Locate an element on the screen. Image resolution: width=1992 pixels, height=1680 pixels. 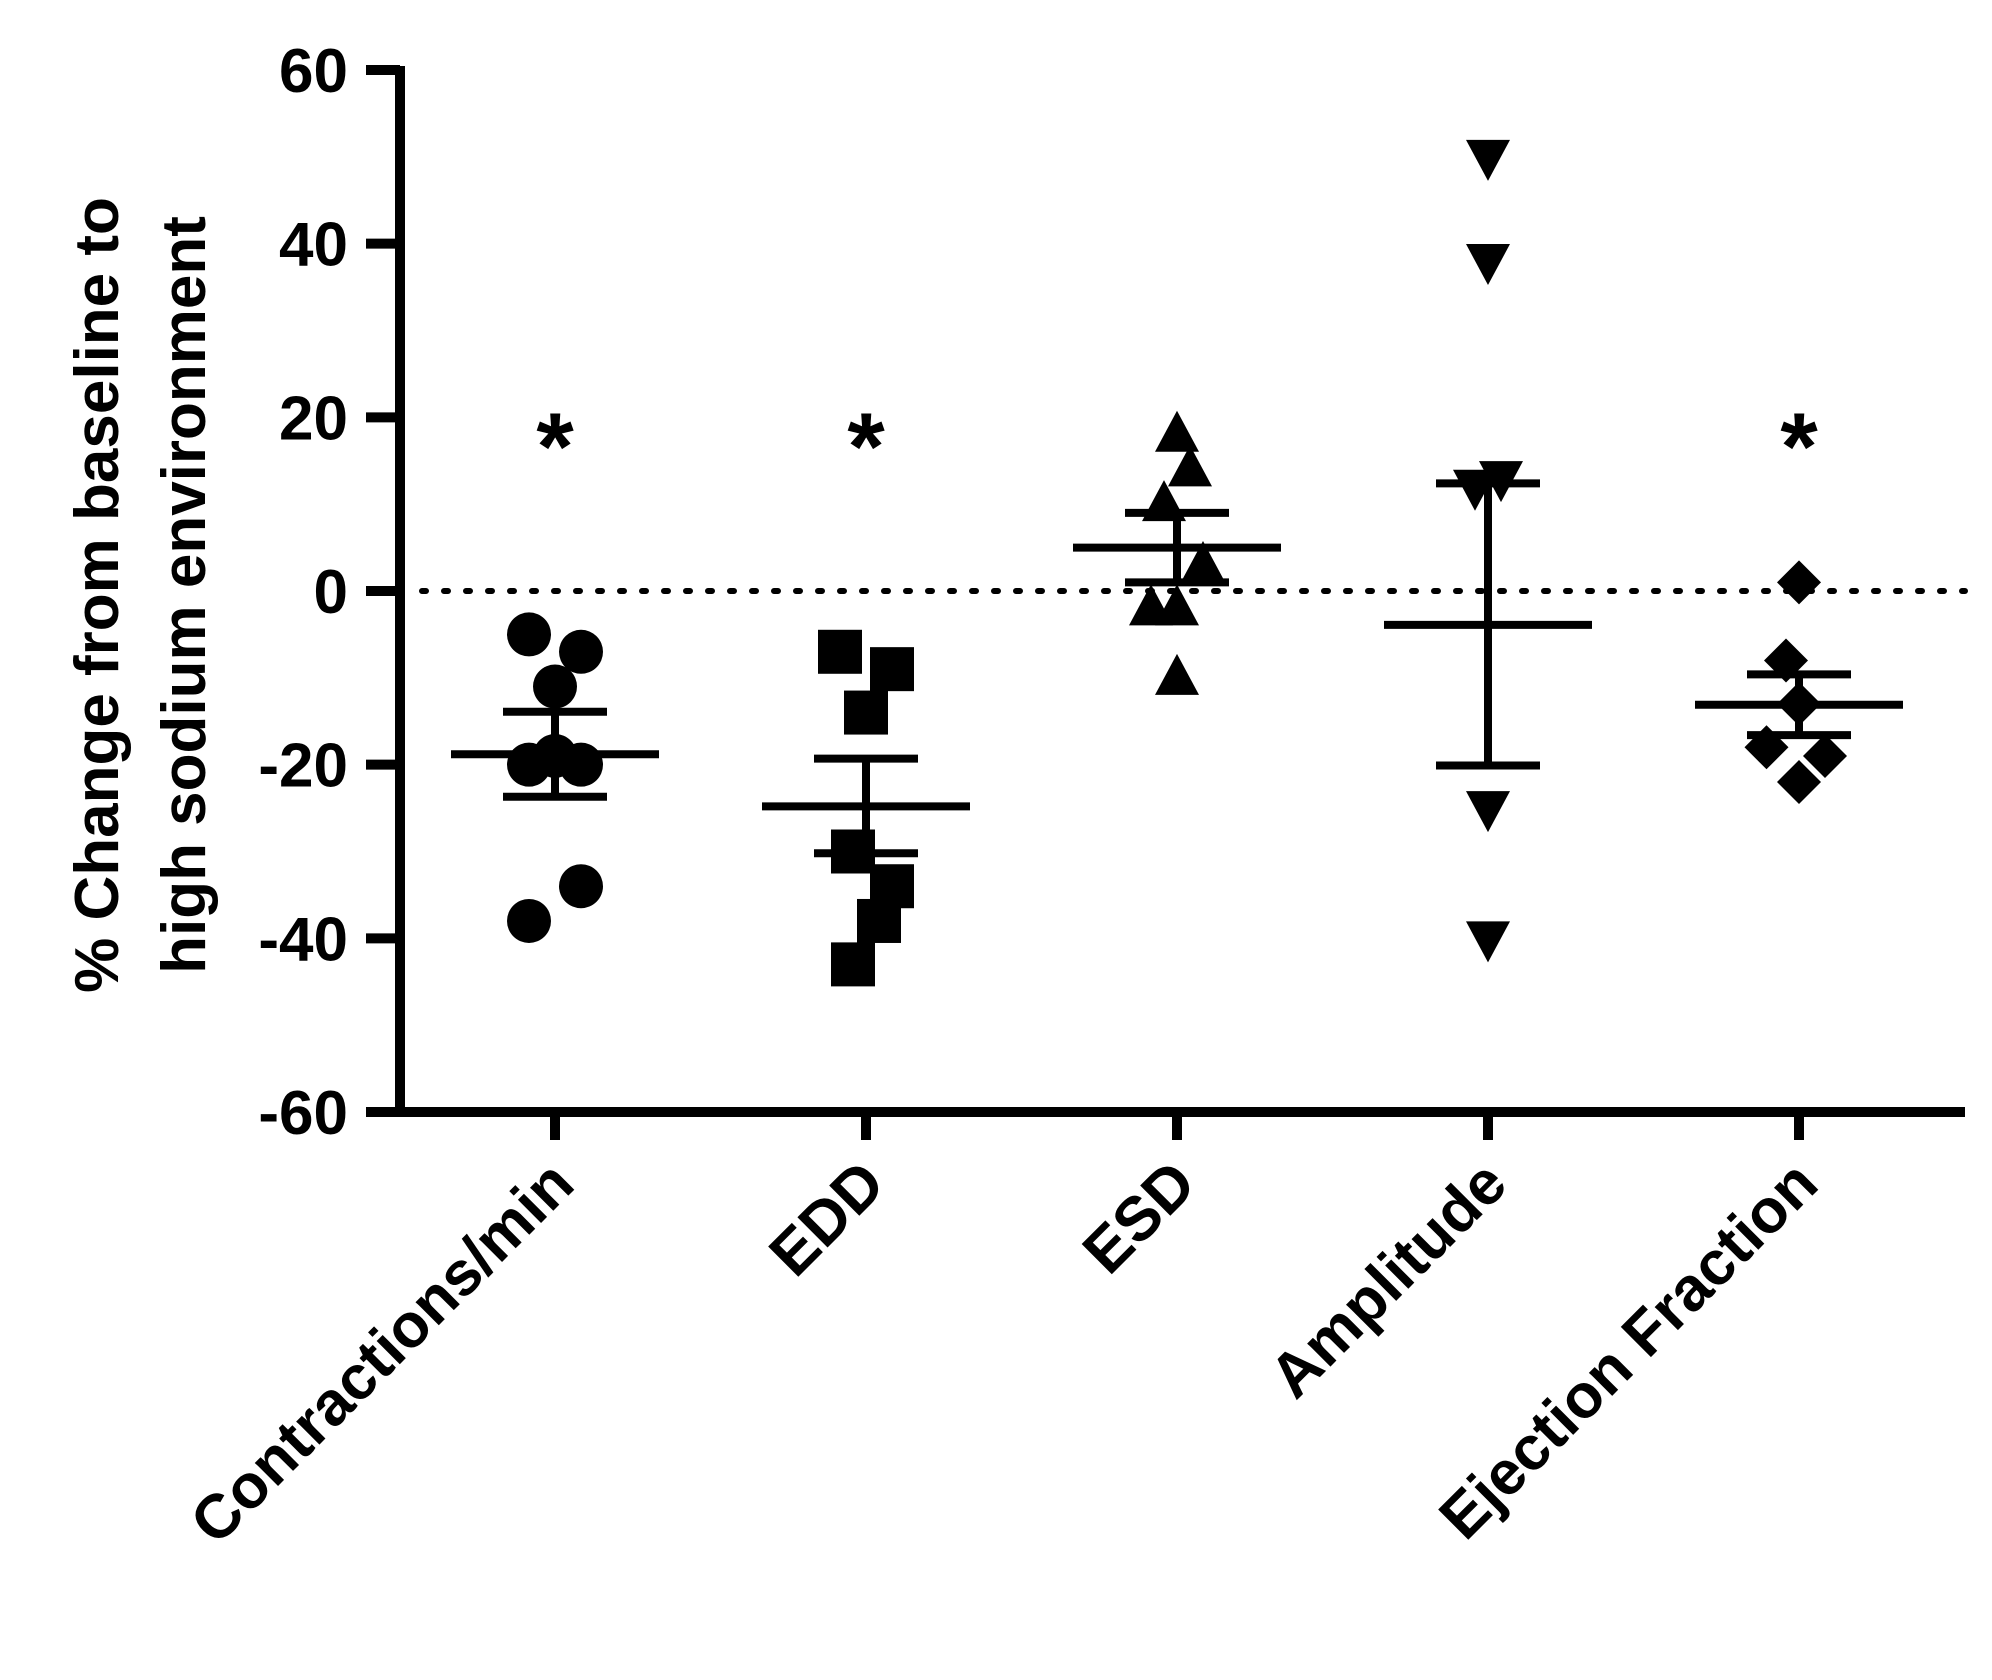
x-tick-label: Contractions/min is located at coordinates (382, 1352).